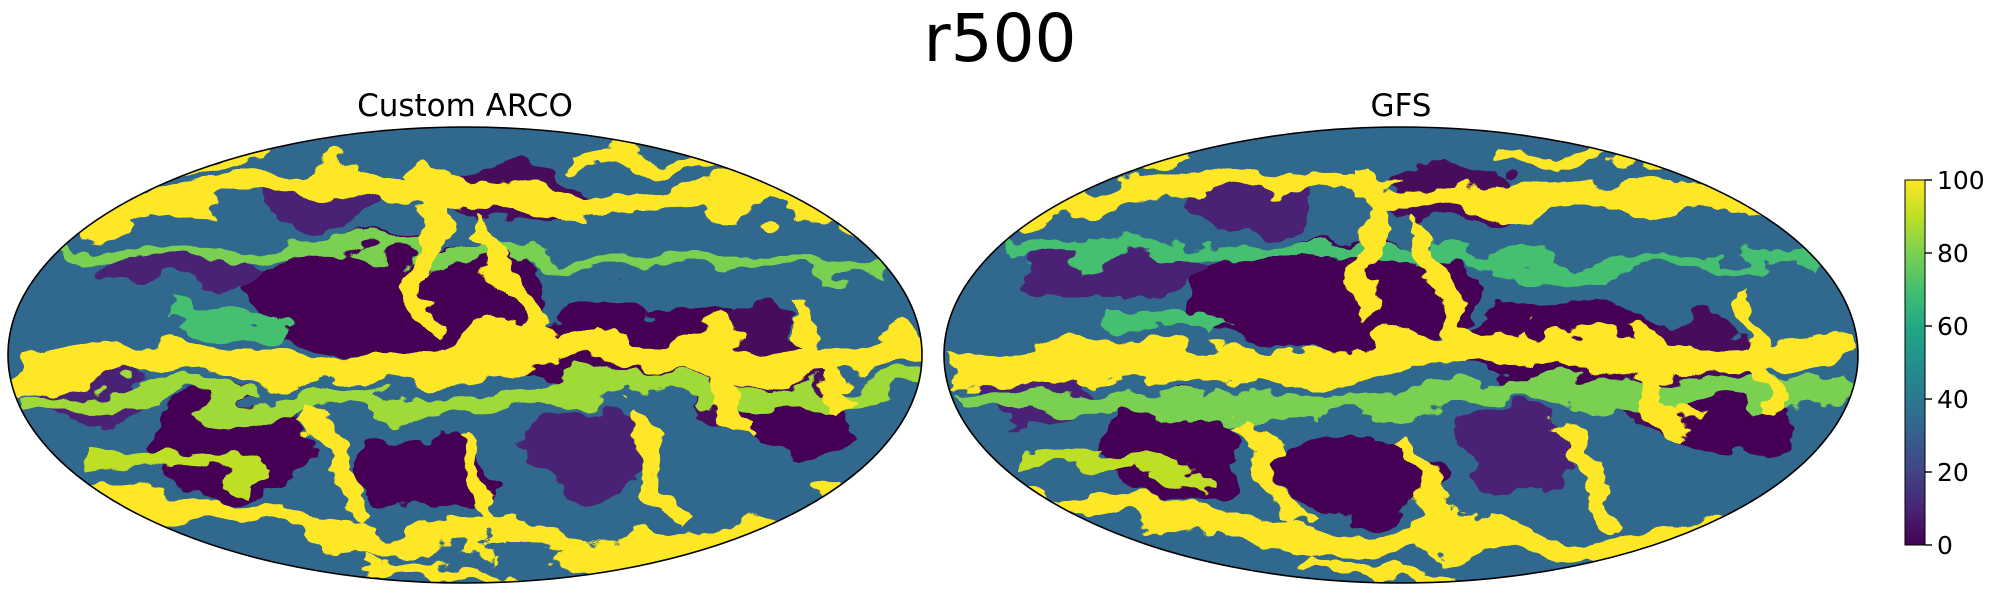  Describe the element at coordinates (1953, 253) in the screenshot. I see `colorbar-tick-label-80: 80` at that location.